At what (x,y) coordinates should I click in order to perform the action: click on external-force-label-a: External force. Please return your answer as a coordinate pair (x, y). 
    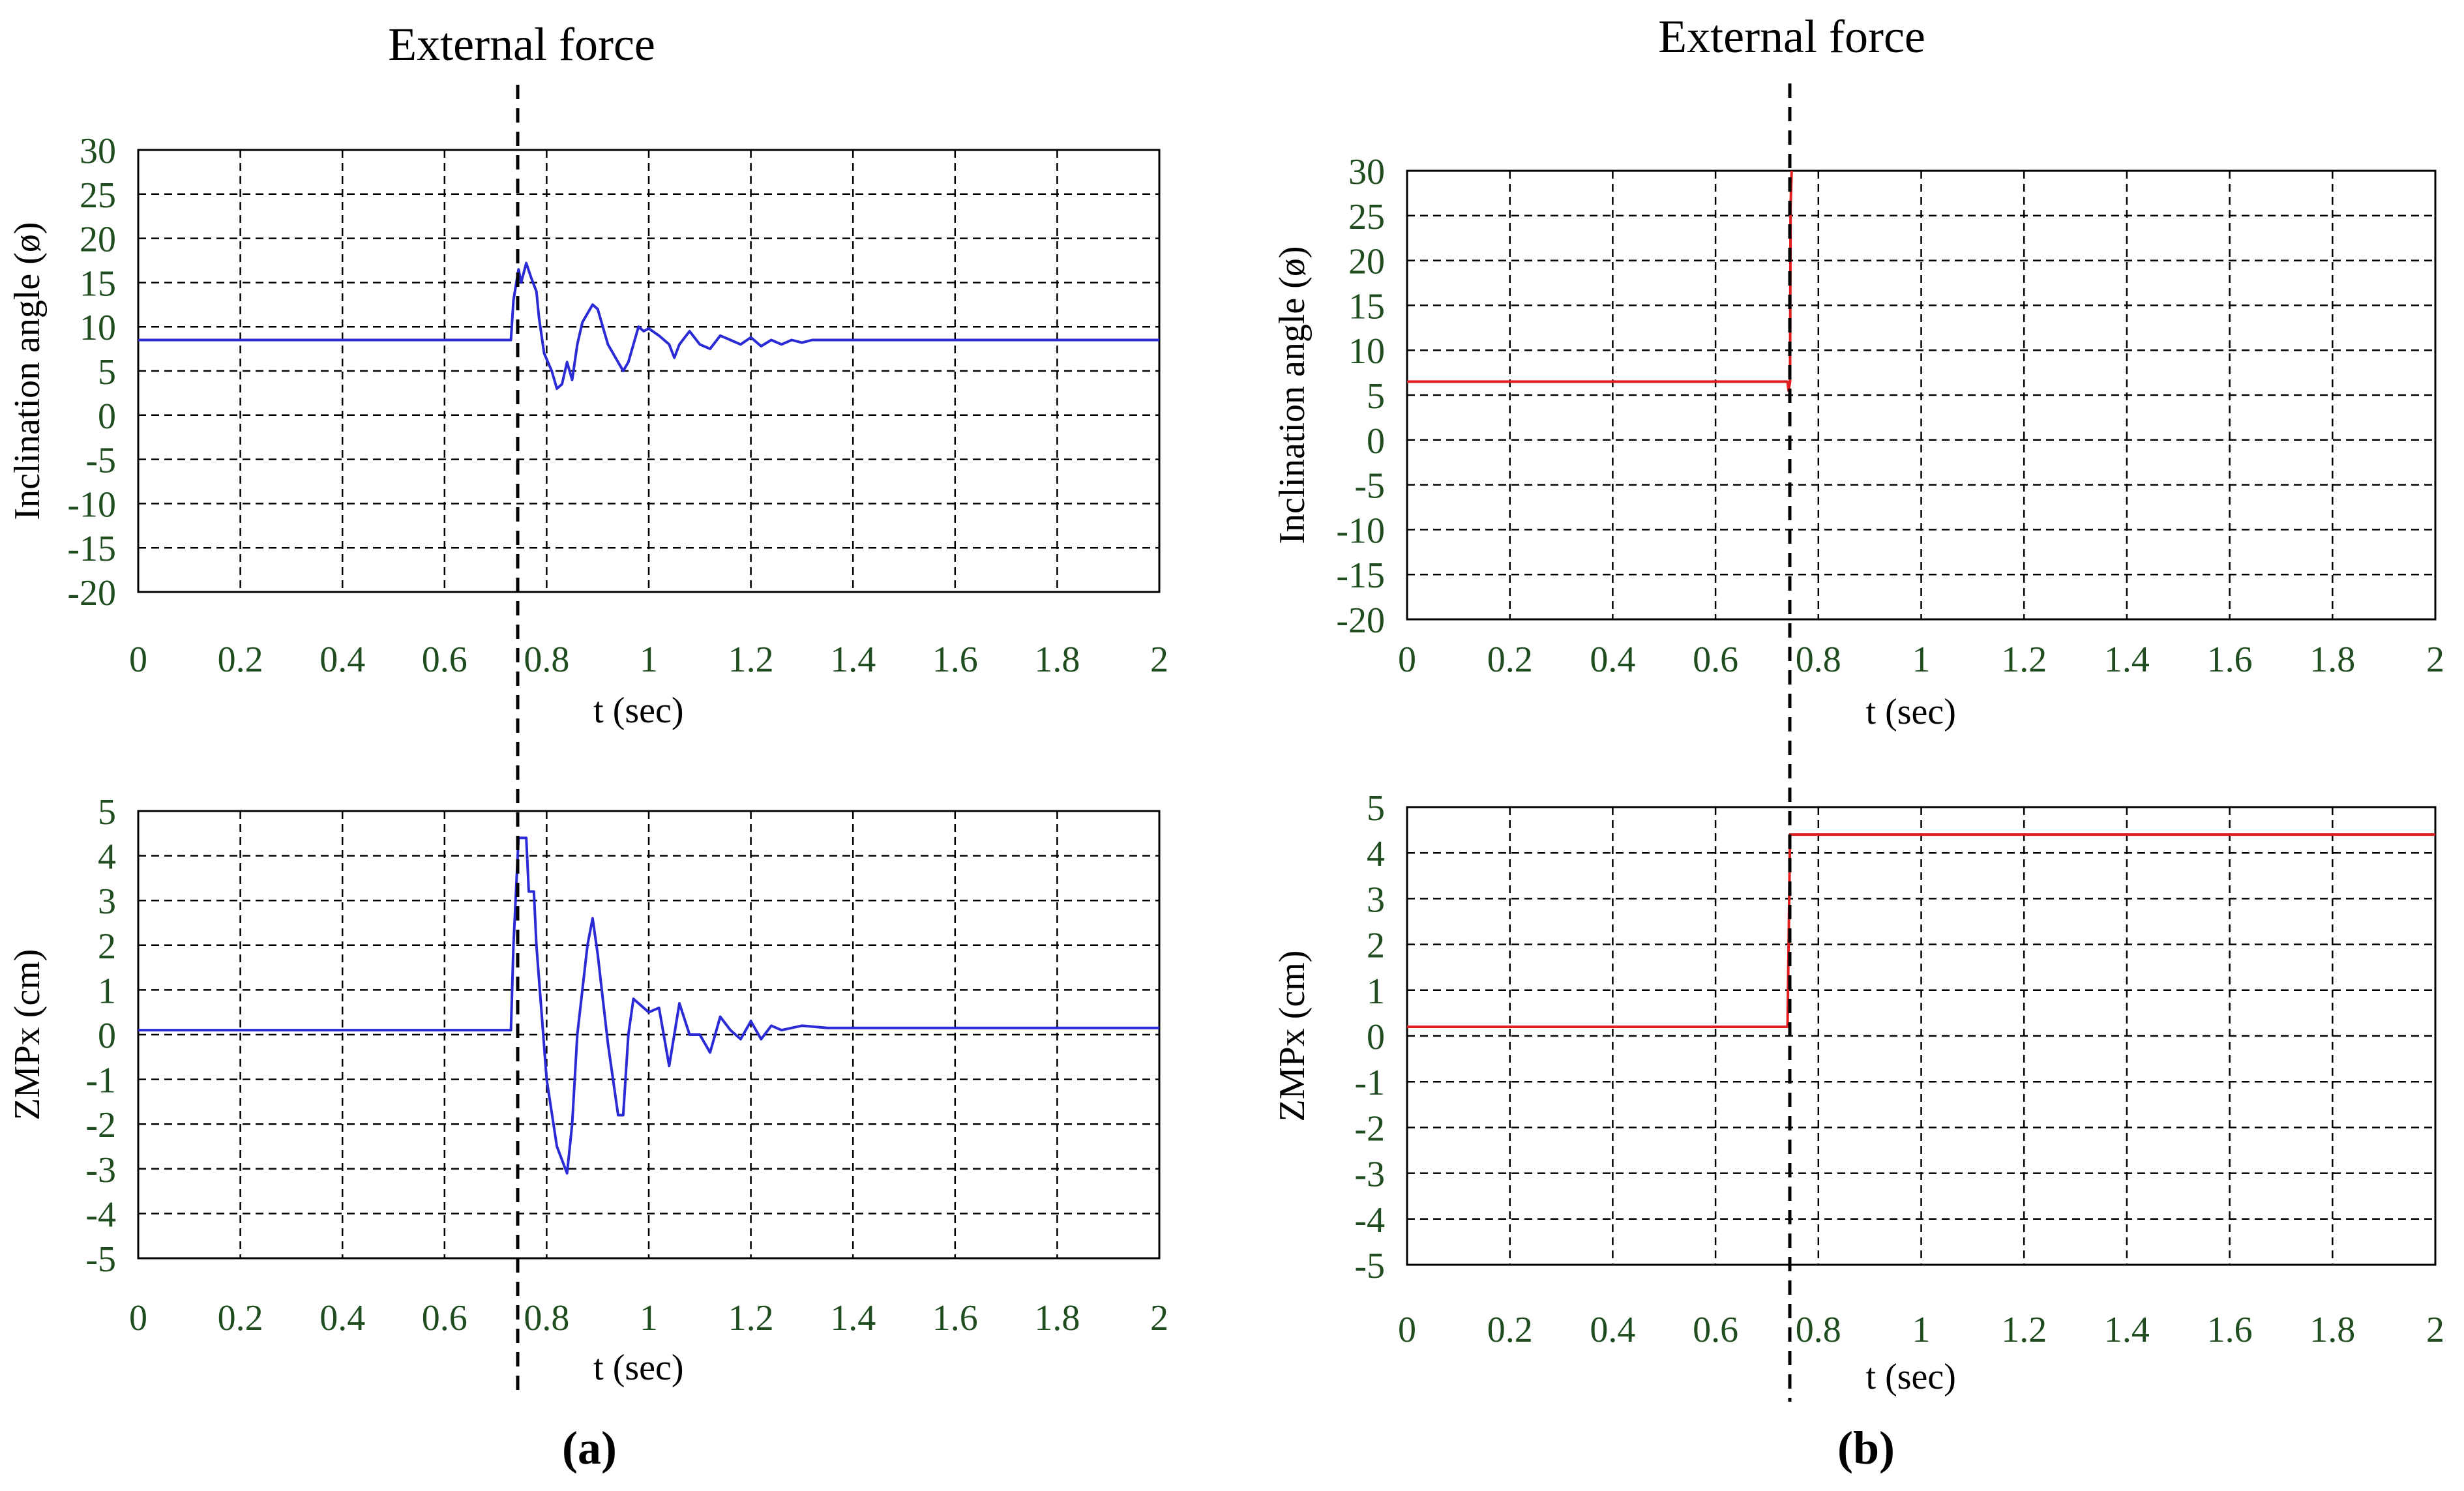
    Looking at the image, I should click on (521, 44).